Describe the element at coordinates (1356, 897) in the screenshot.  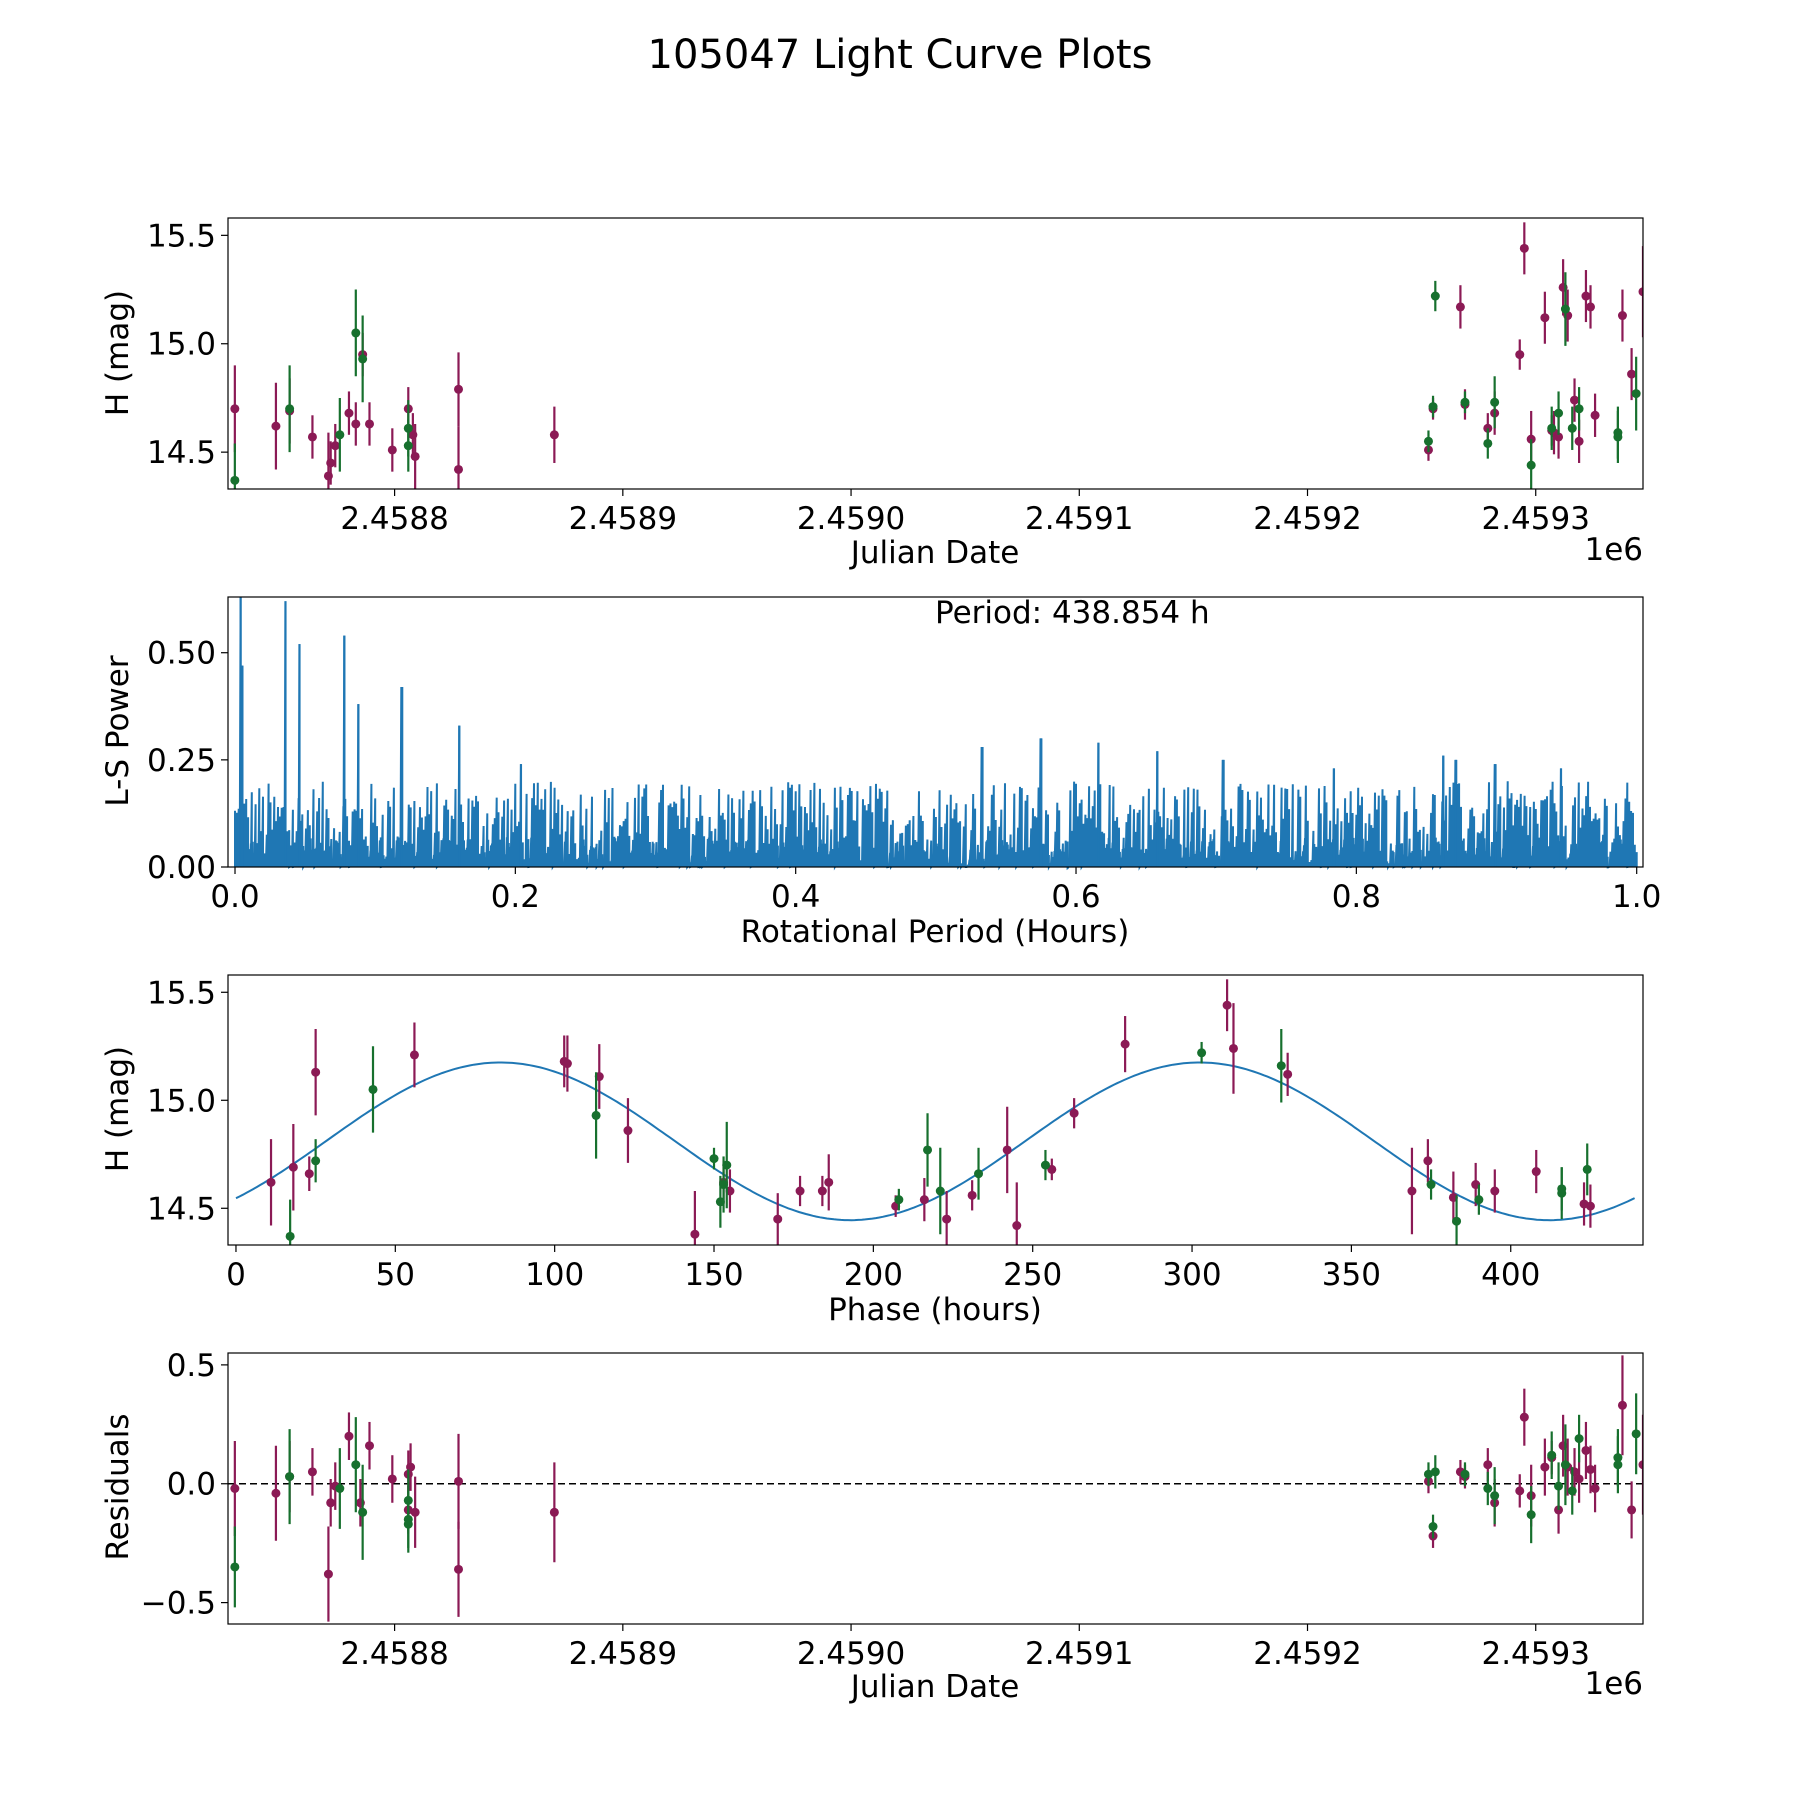
I see `periodogram-x-tick-label: 0.8` at that location.